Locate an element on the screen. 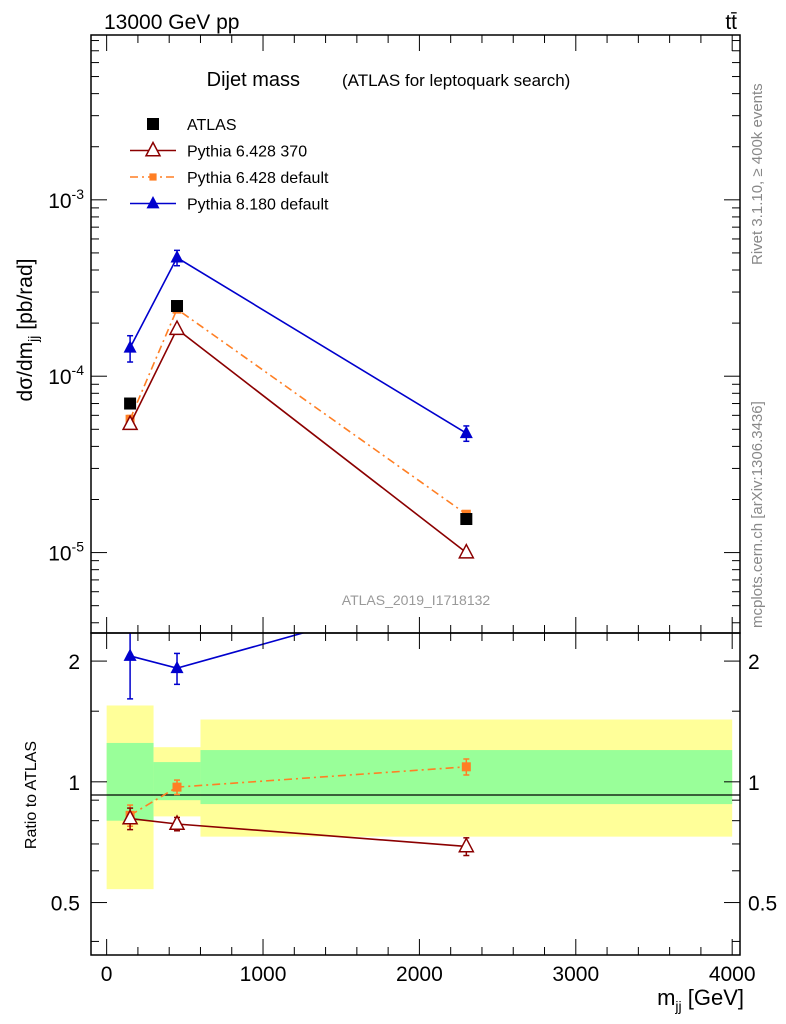 Image resolution: width=786 pixels, height=1024 pixels. chart-subtitle: (ATLAS for leptoquark search) is located at coordinates (456, 80).